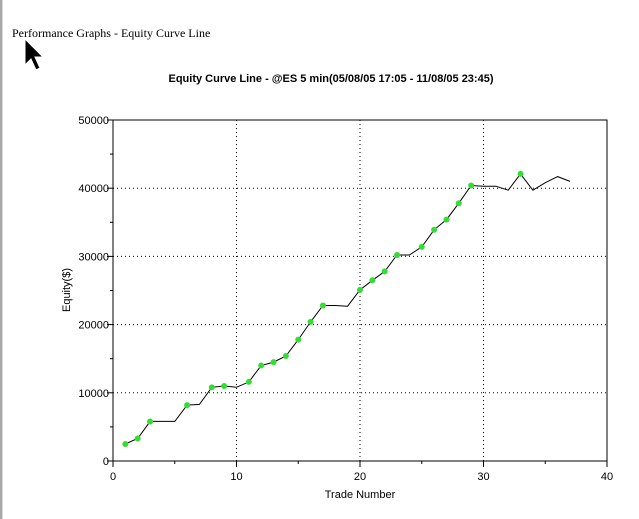  I want to click on x-tick-label: 0, so click(113, 477).